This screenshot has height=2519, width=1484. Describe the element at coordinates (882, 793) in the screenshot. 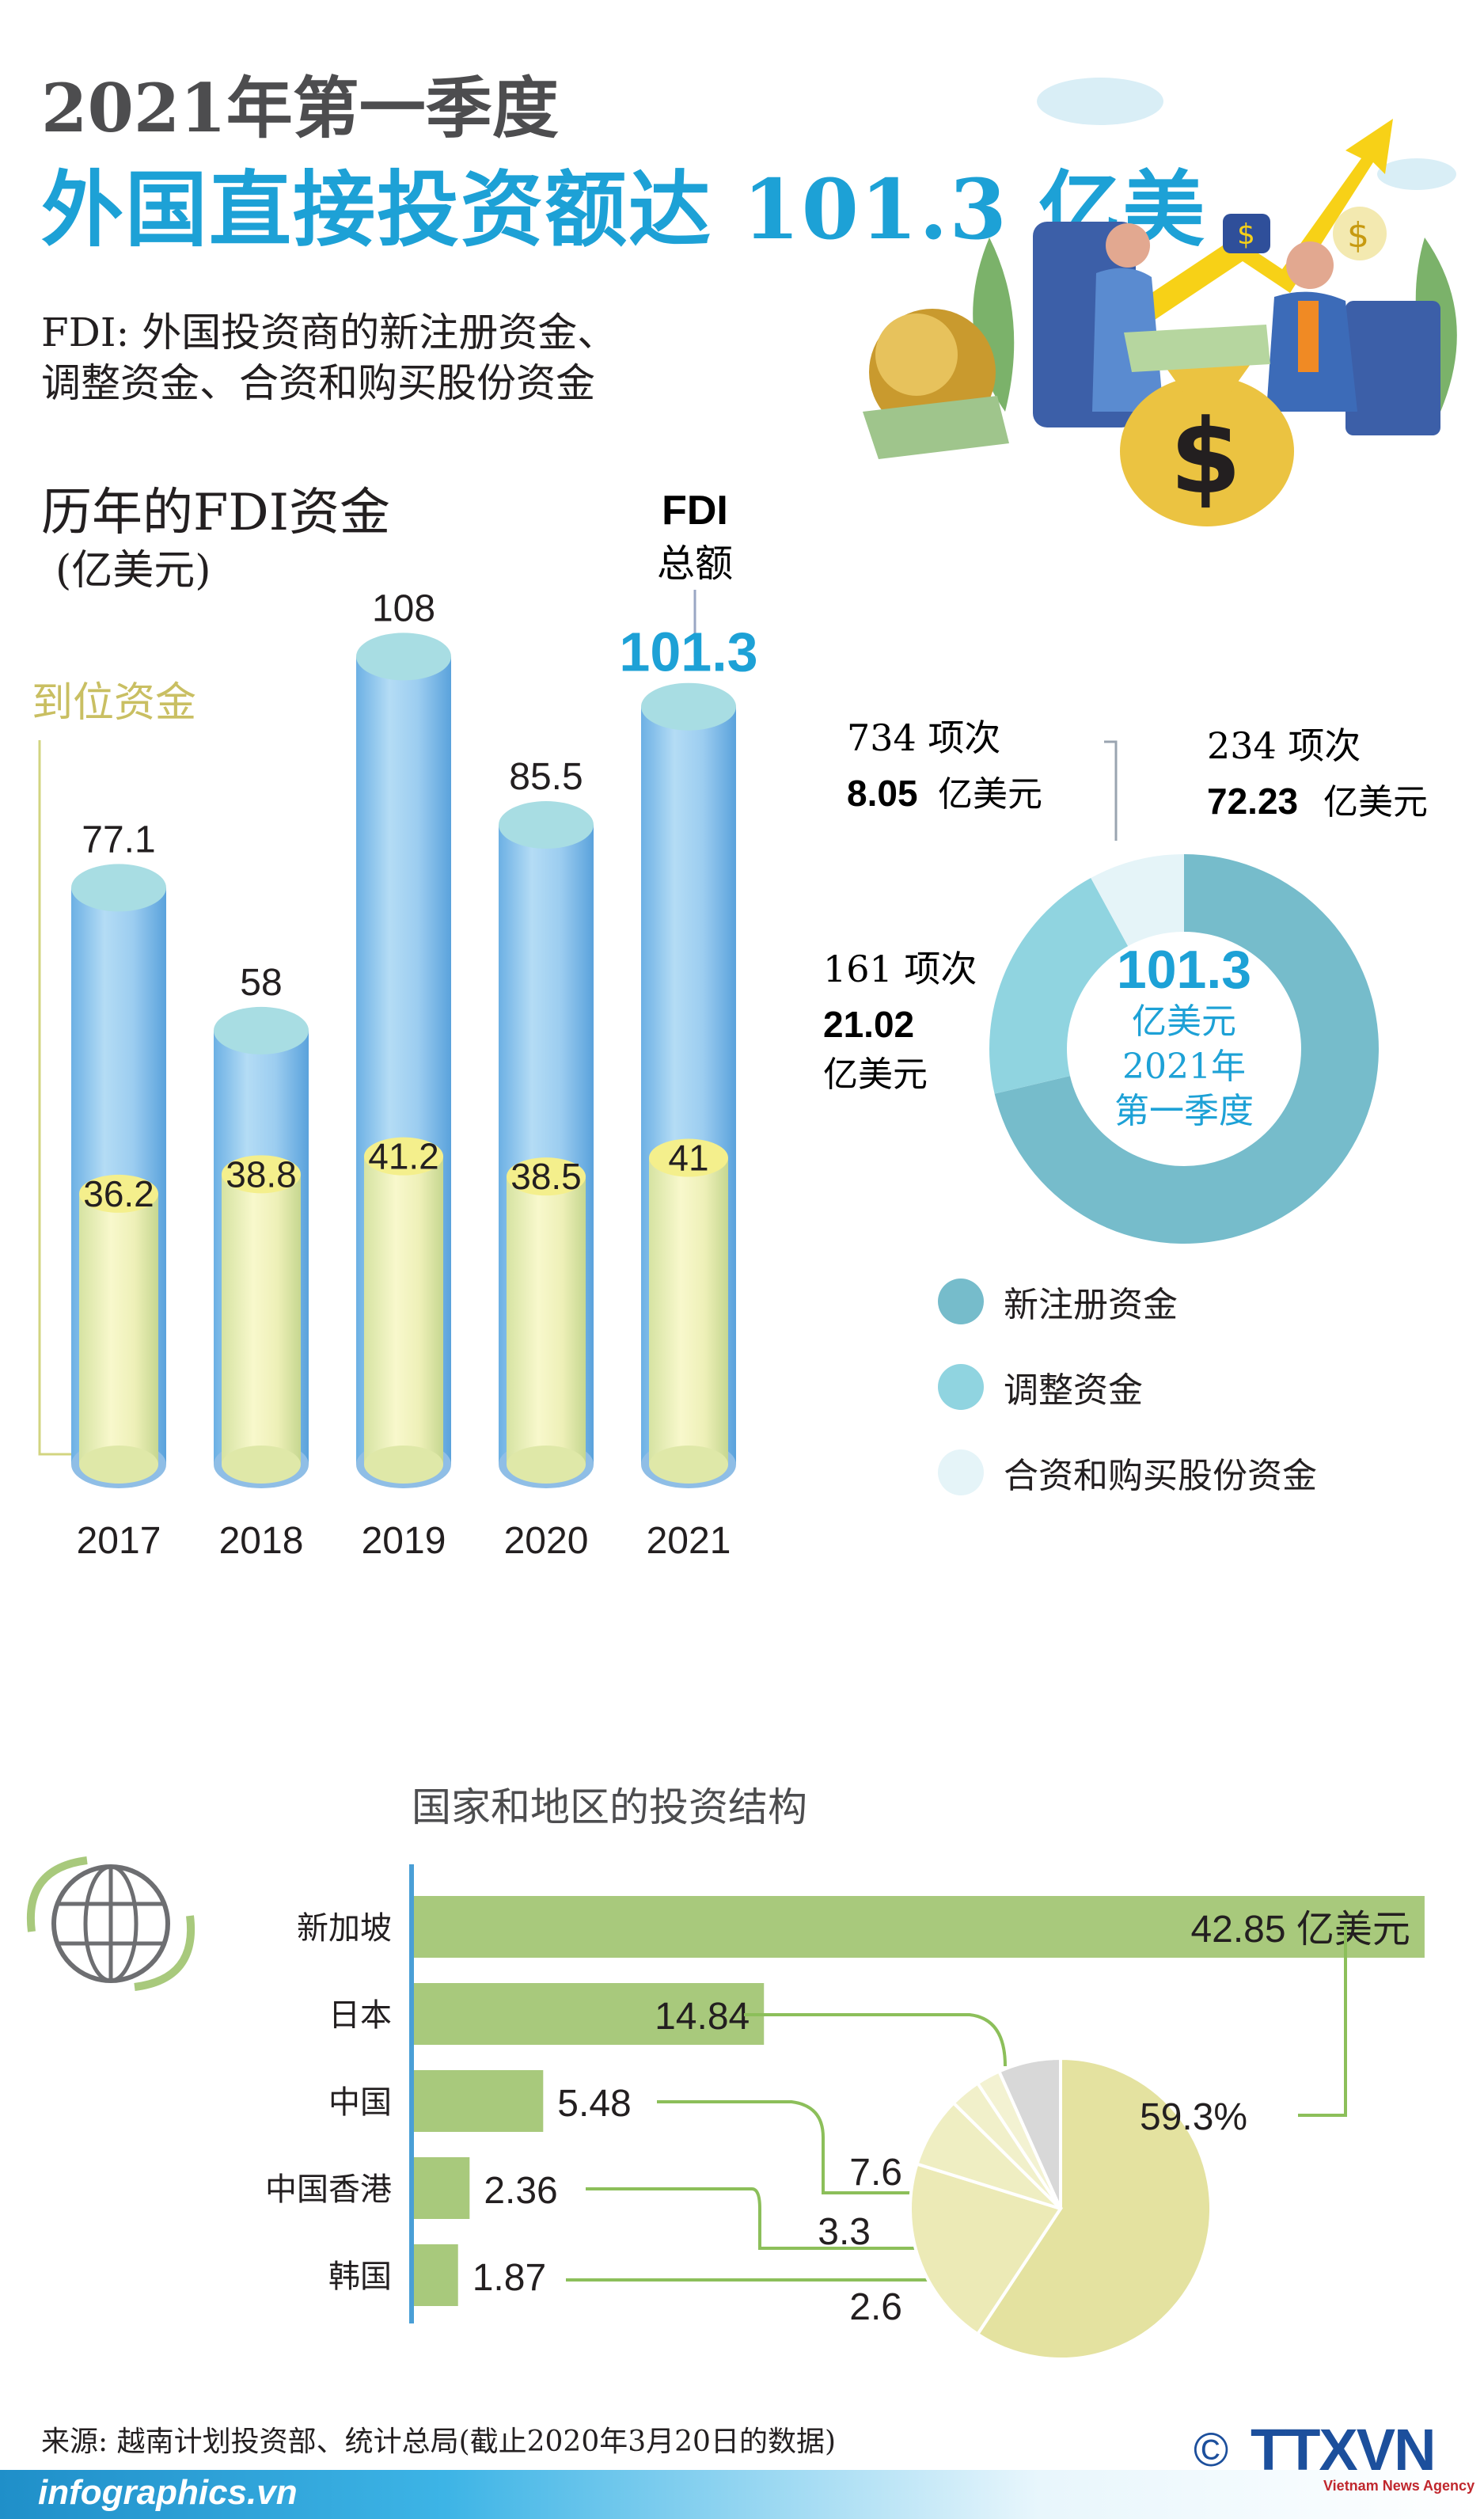

I see `donut-label-joint-value: 8.05` at that location.